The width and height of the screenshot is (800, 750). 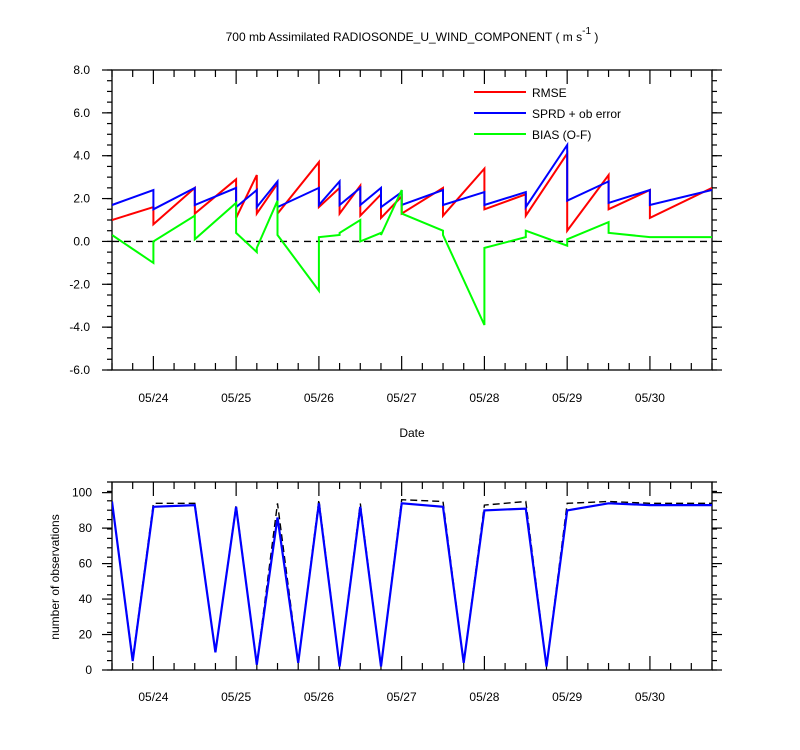 What do you see at coordinates (484, 398) in the screenshot?
I see `top-x-tick-label: 05/28` at bounding box center [484, 398].